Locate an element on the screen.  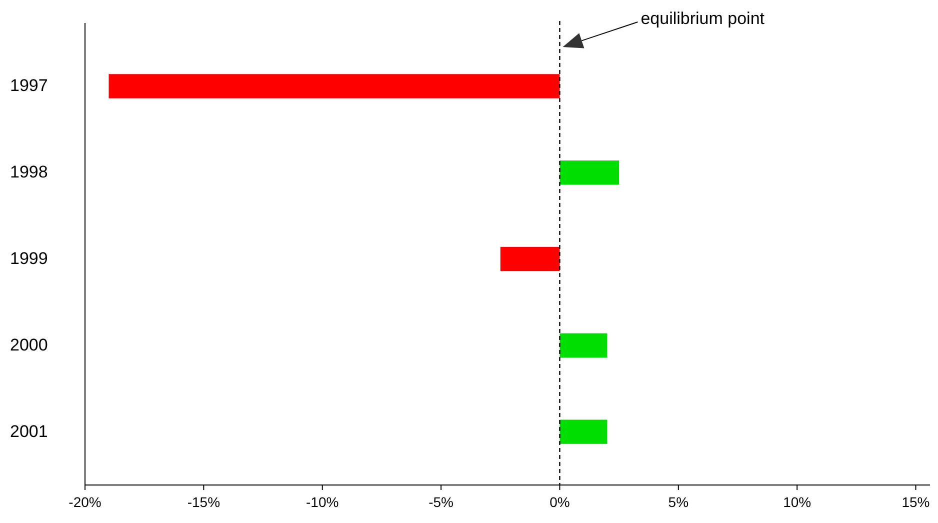
x-tick-label: 10% is located at coordinates (797, 502).